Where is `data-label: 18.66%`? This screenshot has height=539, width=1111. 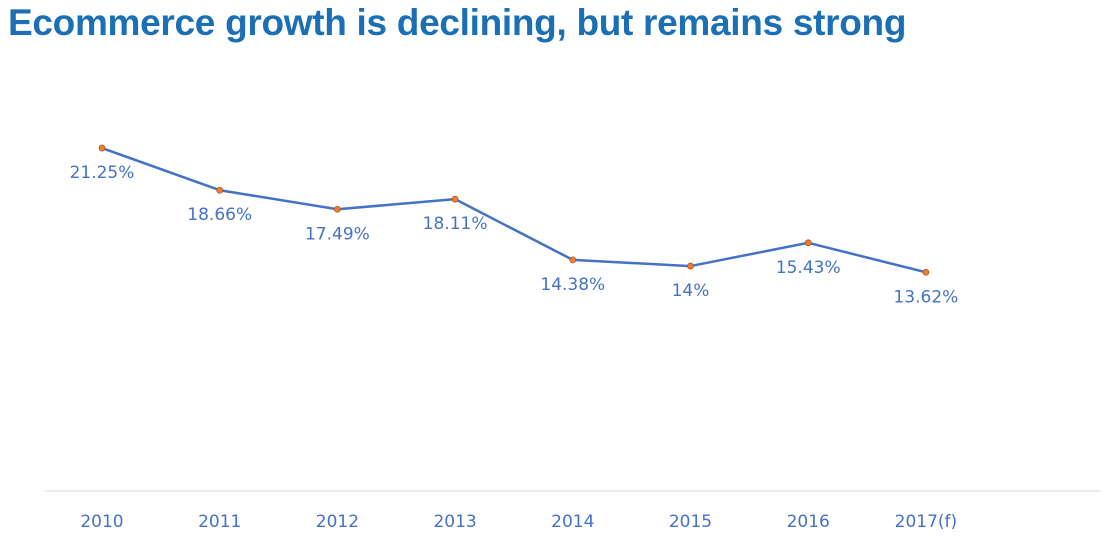 data-label: 18.66% is located at coordinates (219, 215).